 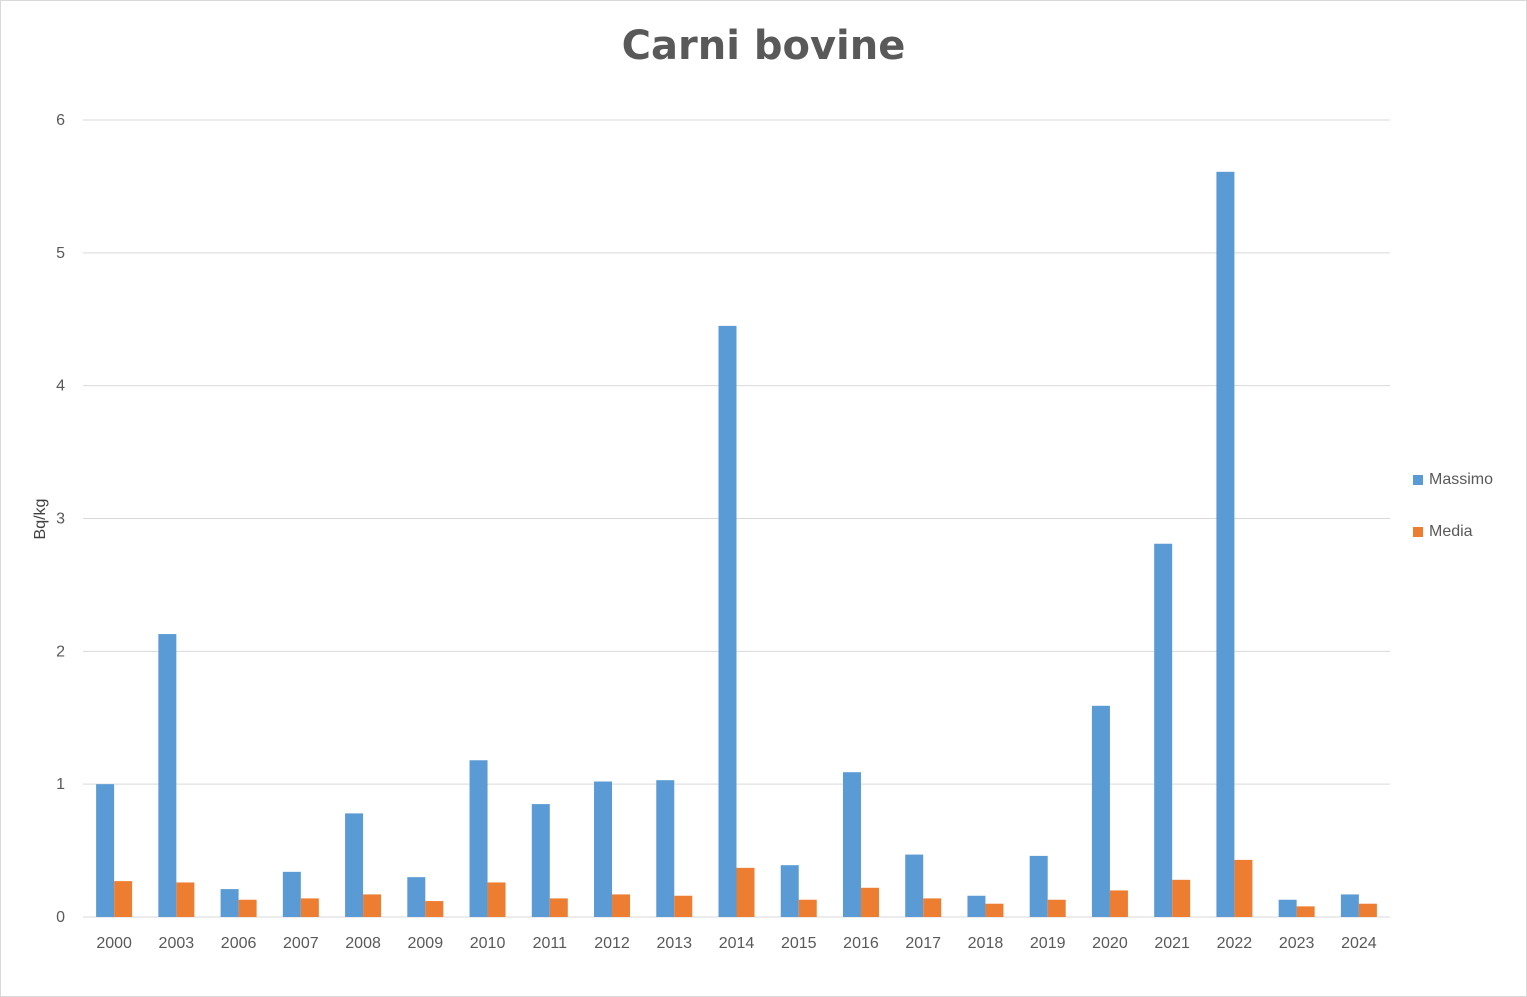 I want to click on legend: Massimo Media, so click(x=1453, y=521).